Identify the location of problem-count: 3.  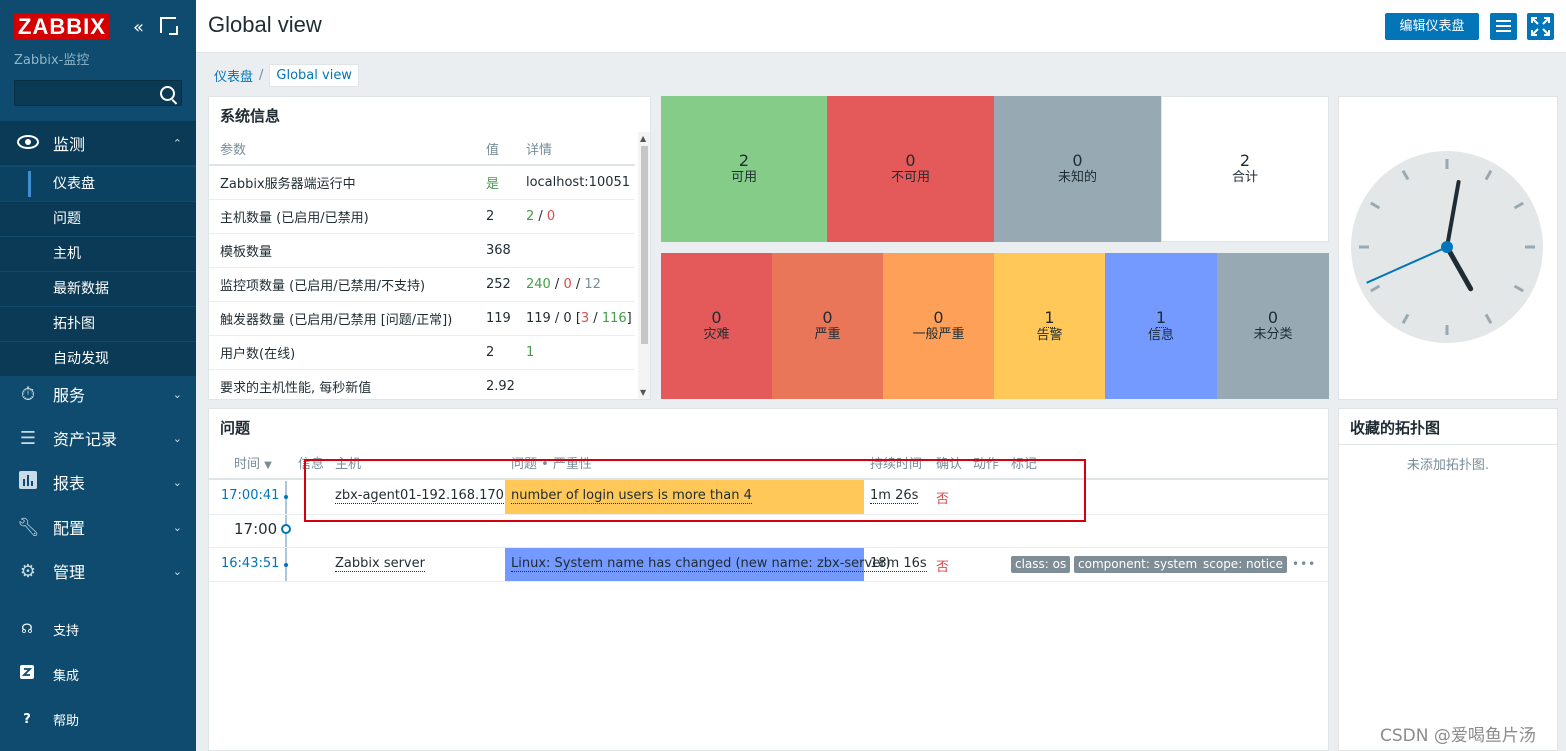
(585, 318).